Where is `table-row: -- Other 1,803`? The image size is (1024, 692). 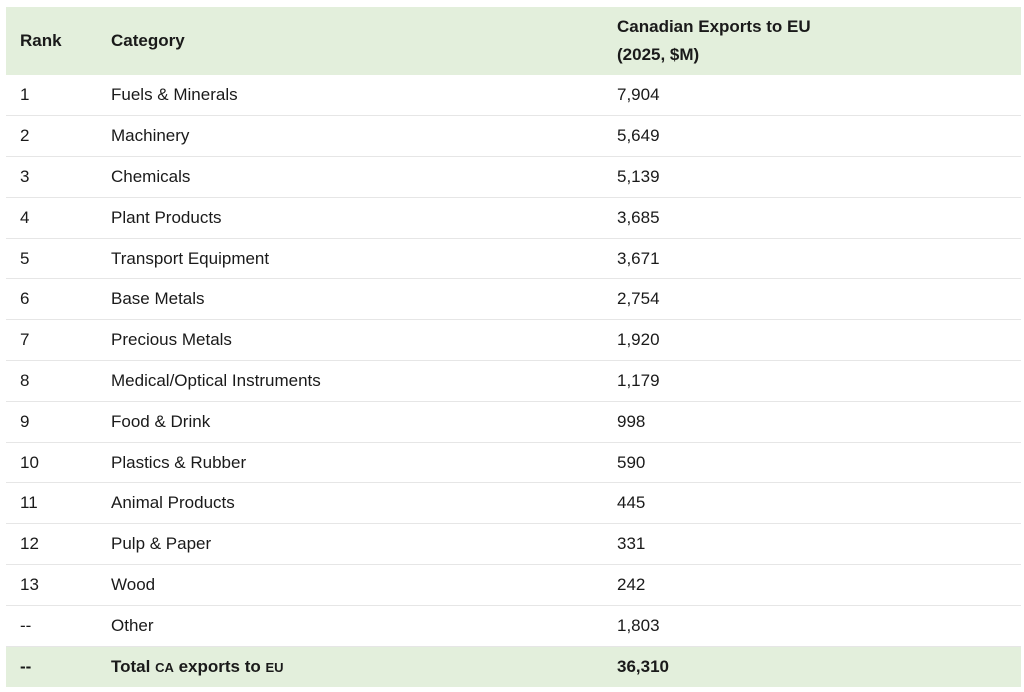
table-row: -- Other 1,803 is located at coordinates (513, 626).